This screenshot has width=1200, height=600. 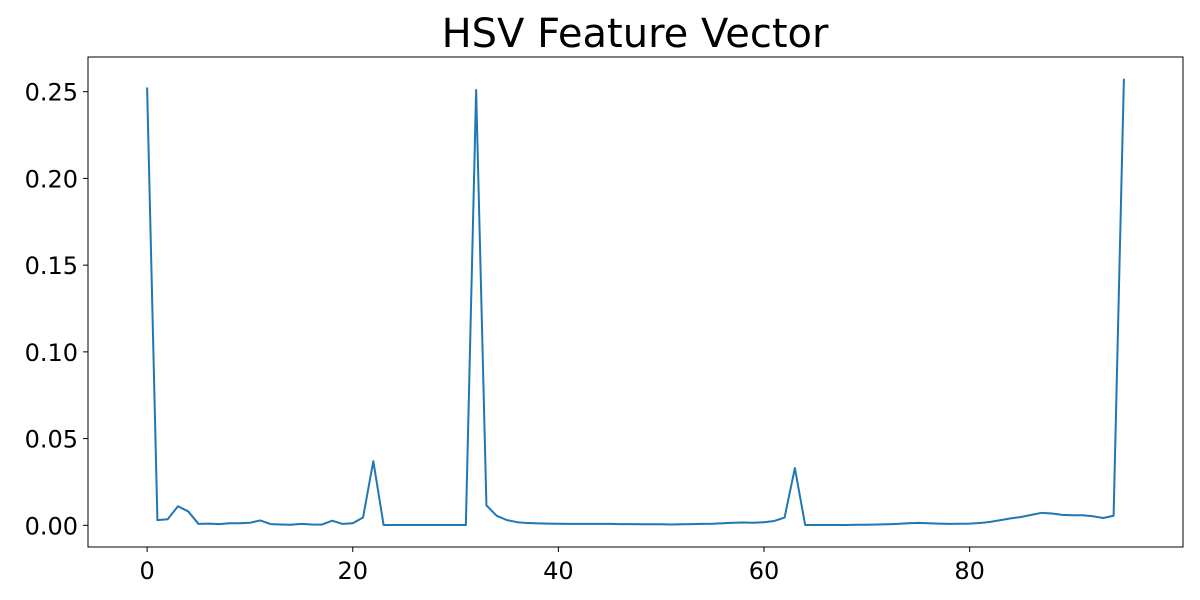 What do you see at coordinates (764, 571) in the screenshot?
I see `x-tick-label: 60` at bounding box center [764, 571].